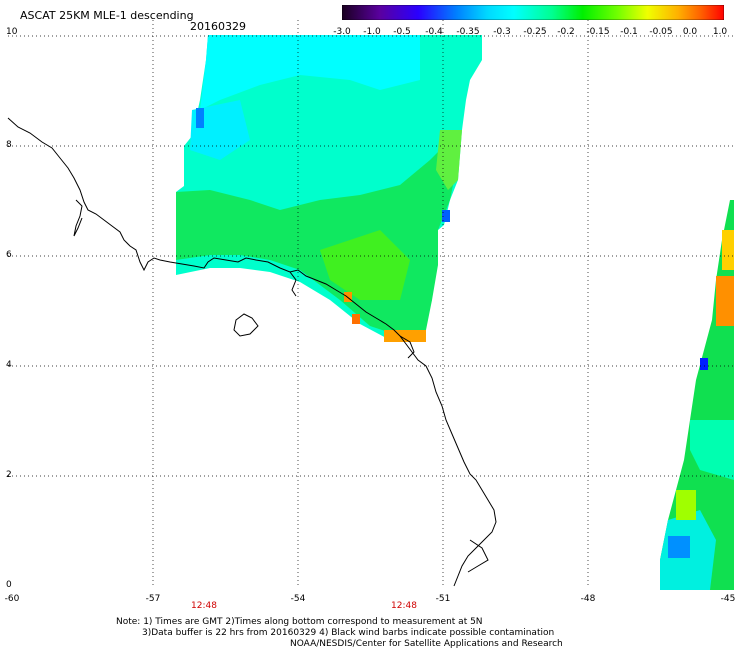 This screenshot has height=650, width=740. What do you see at coordinates (9, 475) in the screenshot?
I see `y-label-2: 2` at bounding box center [9, 475].